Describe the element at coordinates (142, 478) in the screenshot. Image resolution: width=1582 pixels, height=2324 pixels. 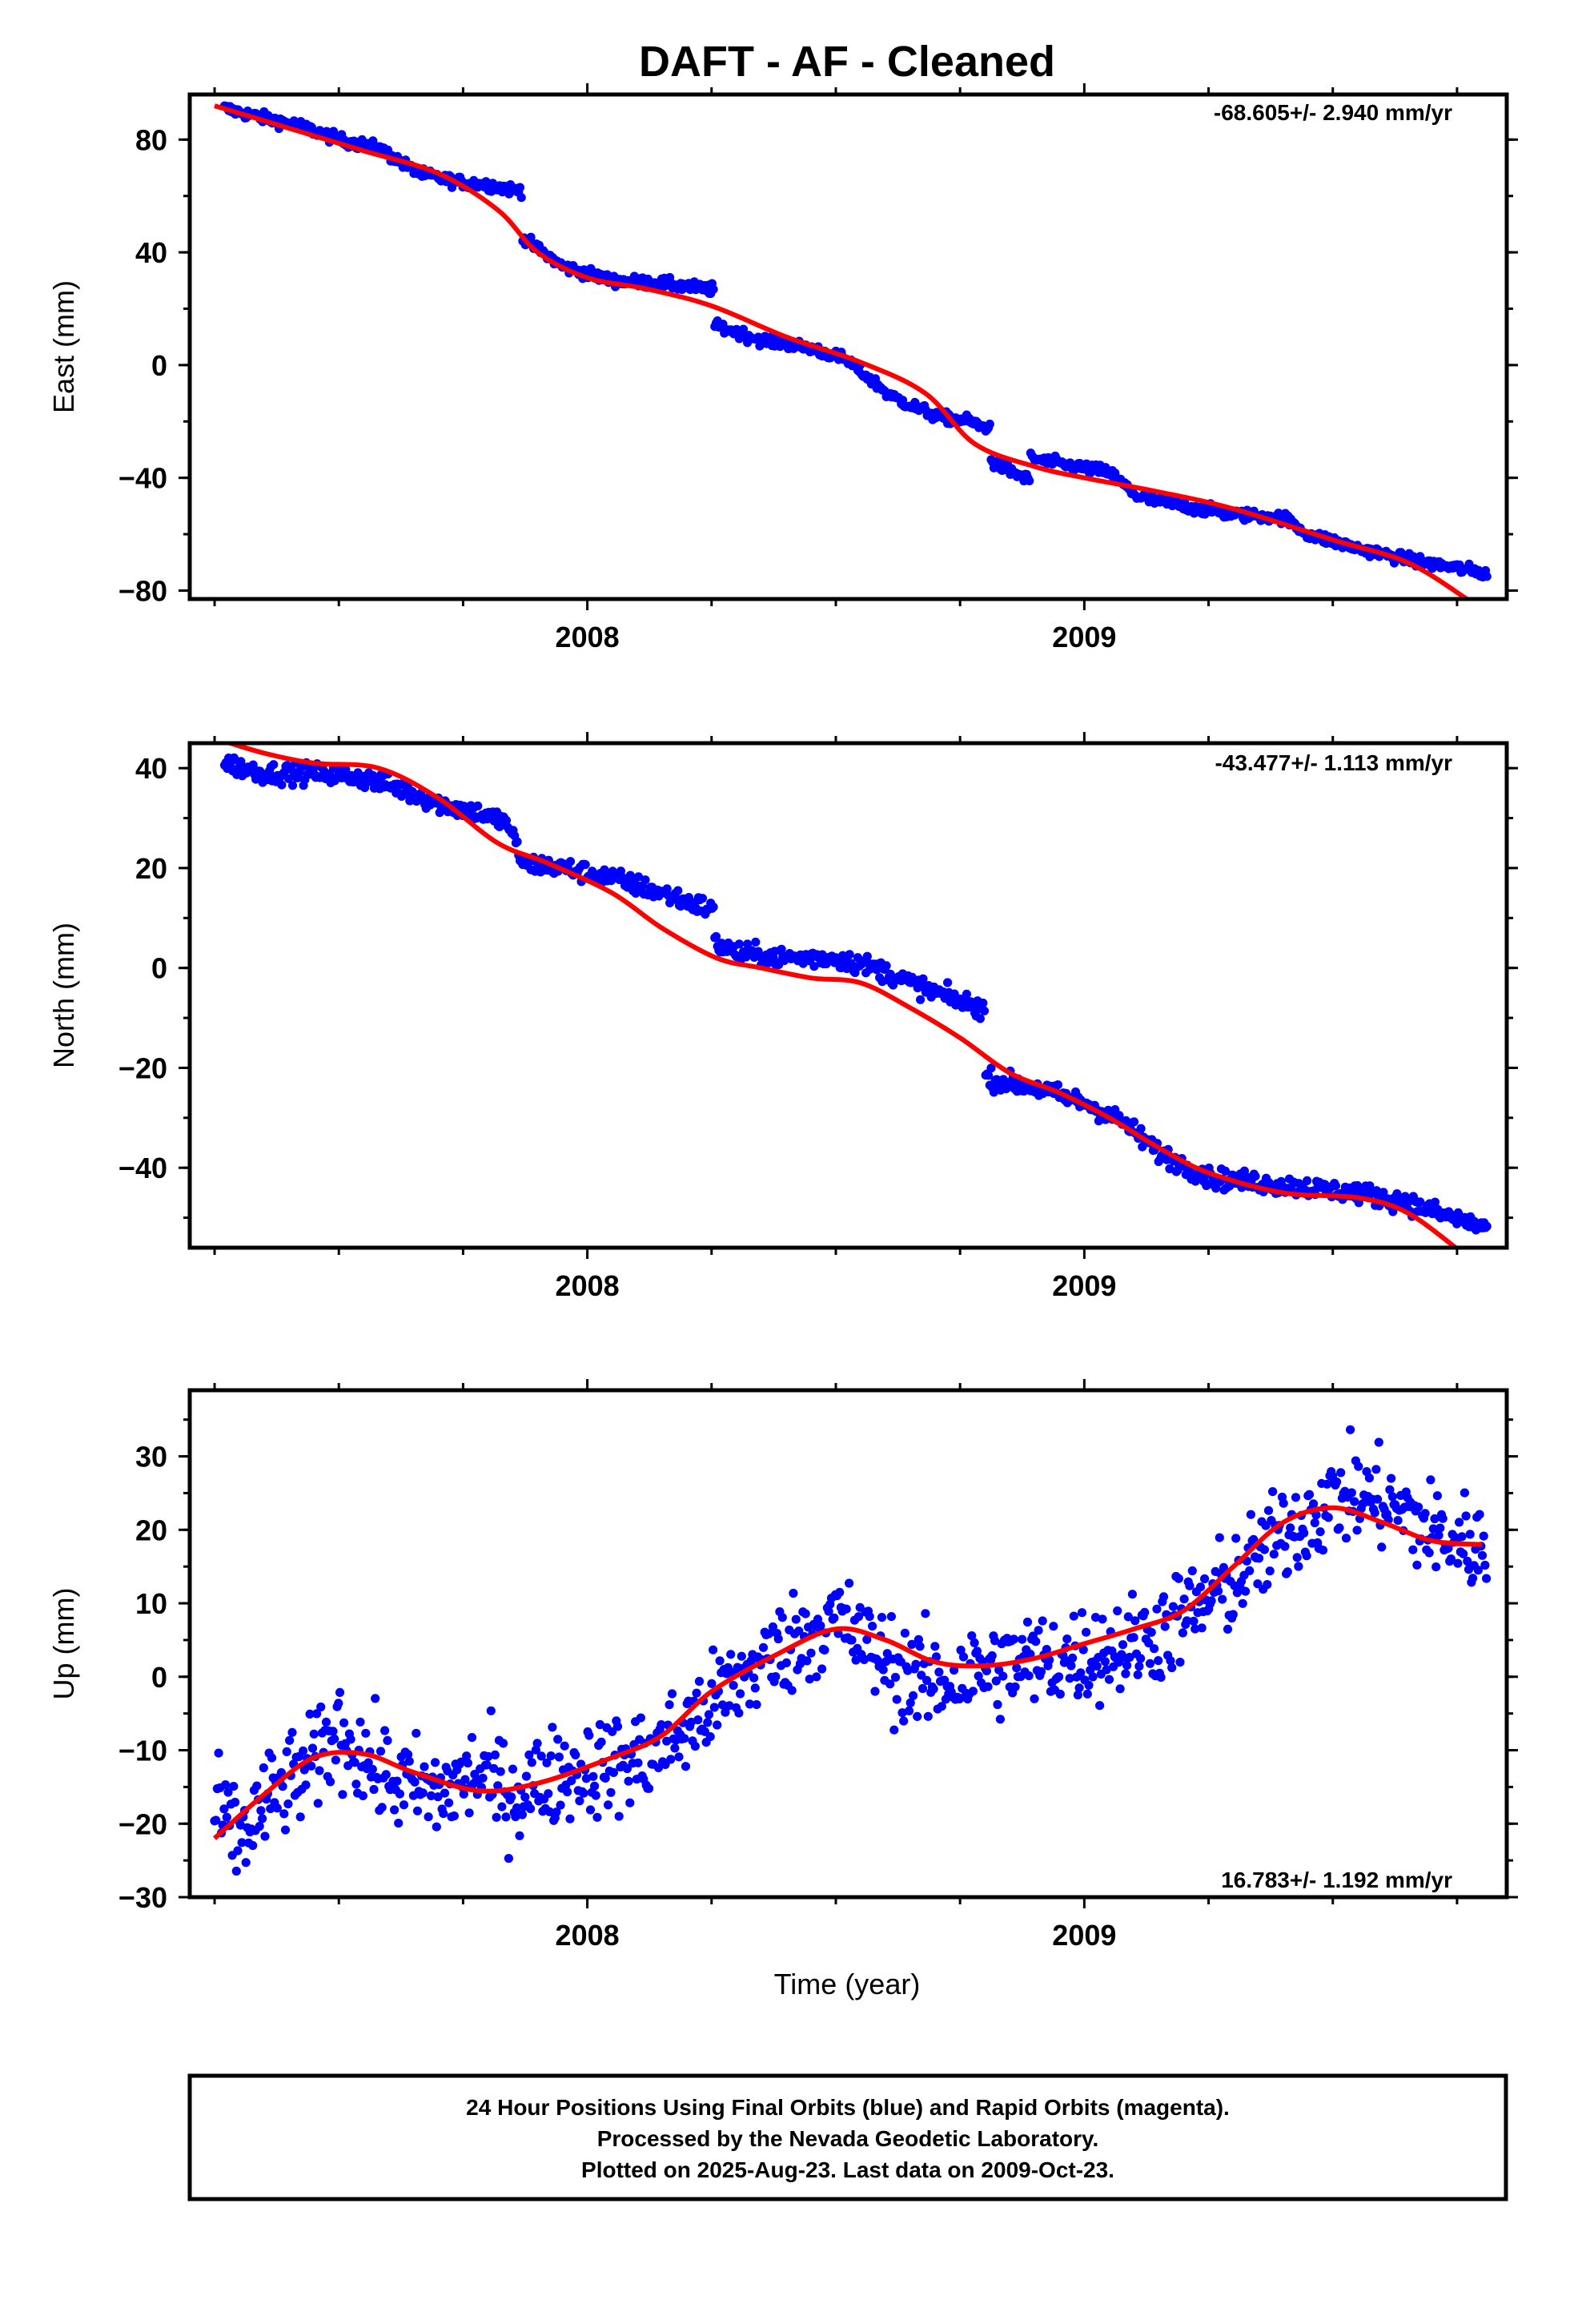
I see `east-y-tick-label: −40` at that location.